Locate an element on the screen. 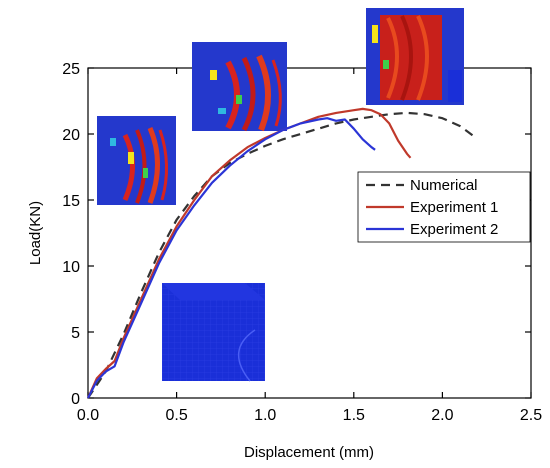 This screenshot has height=468, width=550. y-tick-label: 10 is located at coordinates (71, 267).